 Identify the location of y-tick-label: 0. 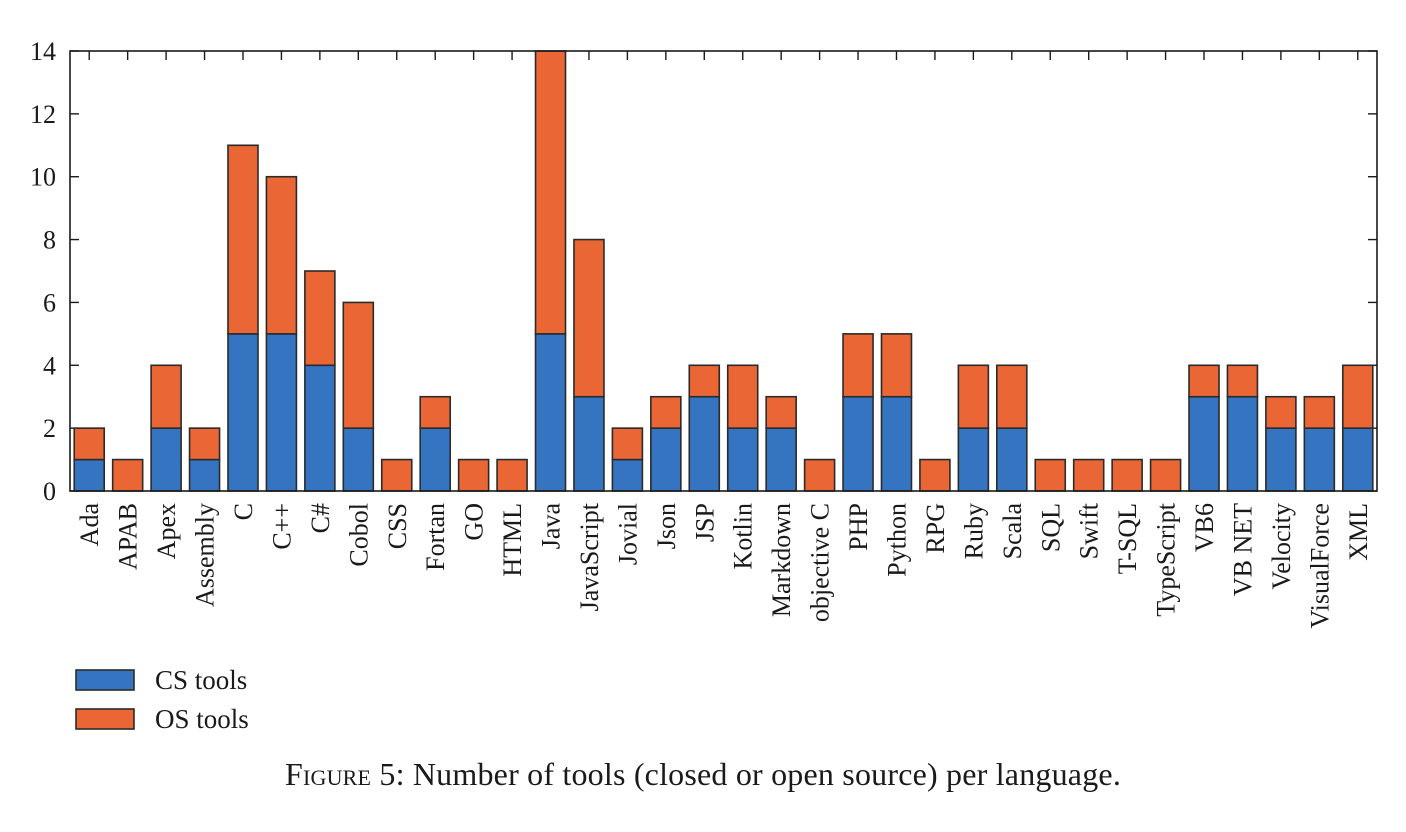
(49, 491).